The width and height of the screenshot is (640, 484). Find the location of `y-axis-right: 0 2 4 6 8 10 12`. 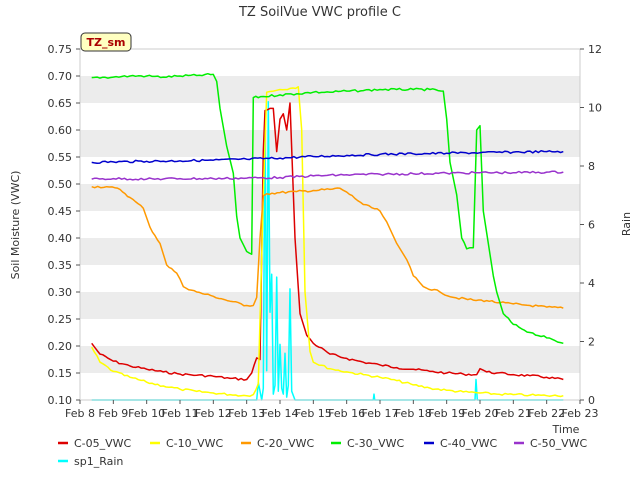

y-axis-right: 0 2 4 6 8 10 12 is located at coordinates (591, 225).